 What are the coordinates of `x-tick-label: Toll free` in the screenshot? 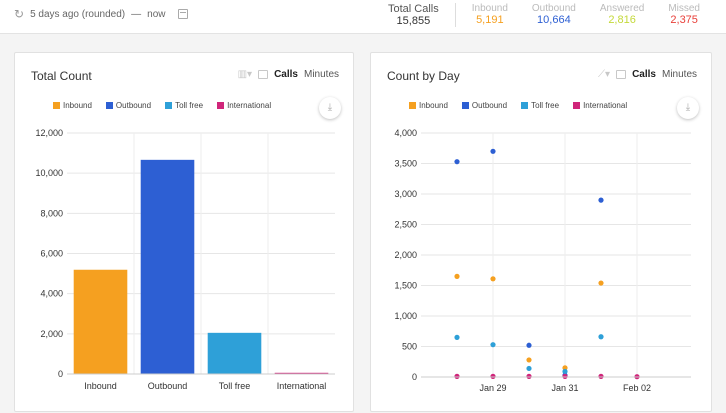 It's located at (235, 386).